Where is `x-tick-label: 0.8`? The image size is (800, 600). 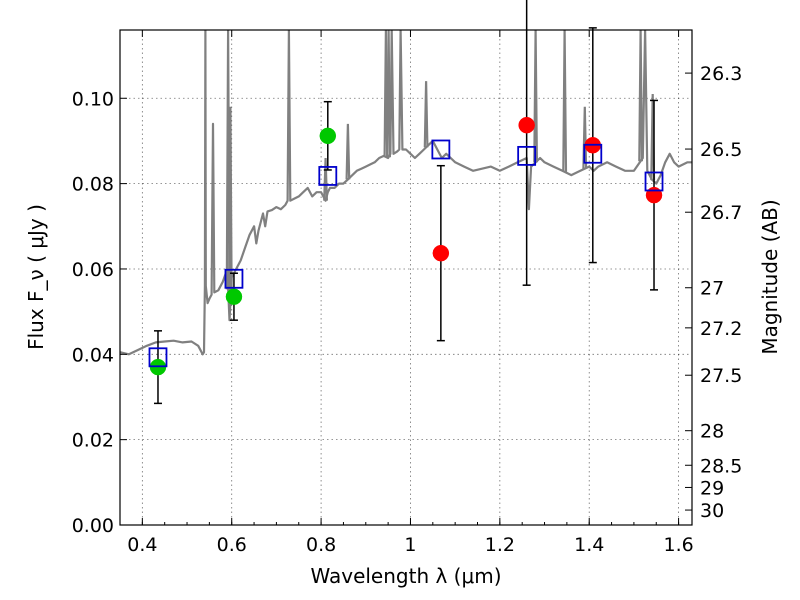
x-tick-label: 0.8 is located at coordinates (321, 545).